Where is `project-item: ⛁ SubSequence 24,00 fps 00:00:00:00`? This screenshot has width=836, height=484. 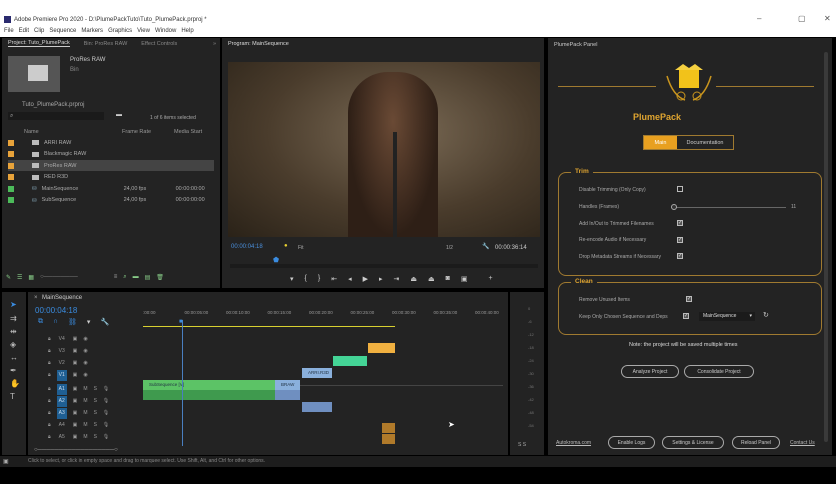
project-item: ⛁ SubSequence 24,00 fps 00:00:00:00 is located at coordinates (111, 200).